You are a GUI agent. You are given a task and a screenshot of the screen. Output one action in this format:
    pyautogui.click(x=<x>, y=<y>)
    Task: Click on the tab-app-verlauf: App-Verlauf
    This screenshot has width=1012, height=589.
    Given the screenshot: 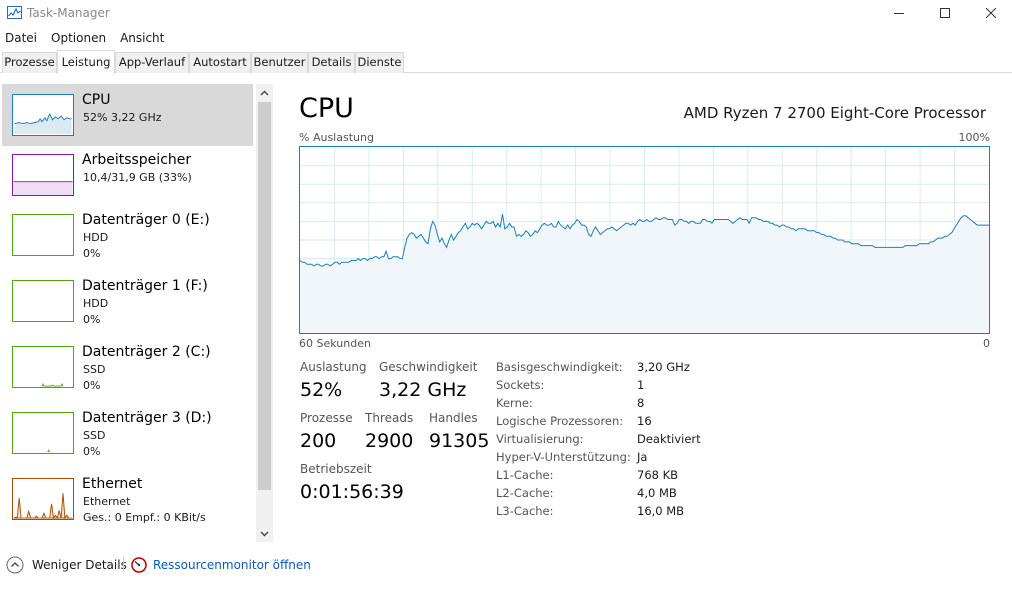 What is the action you would take?
    pyautogui.click(x=152, y=62)
    